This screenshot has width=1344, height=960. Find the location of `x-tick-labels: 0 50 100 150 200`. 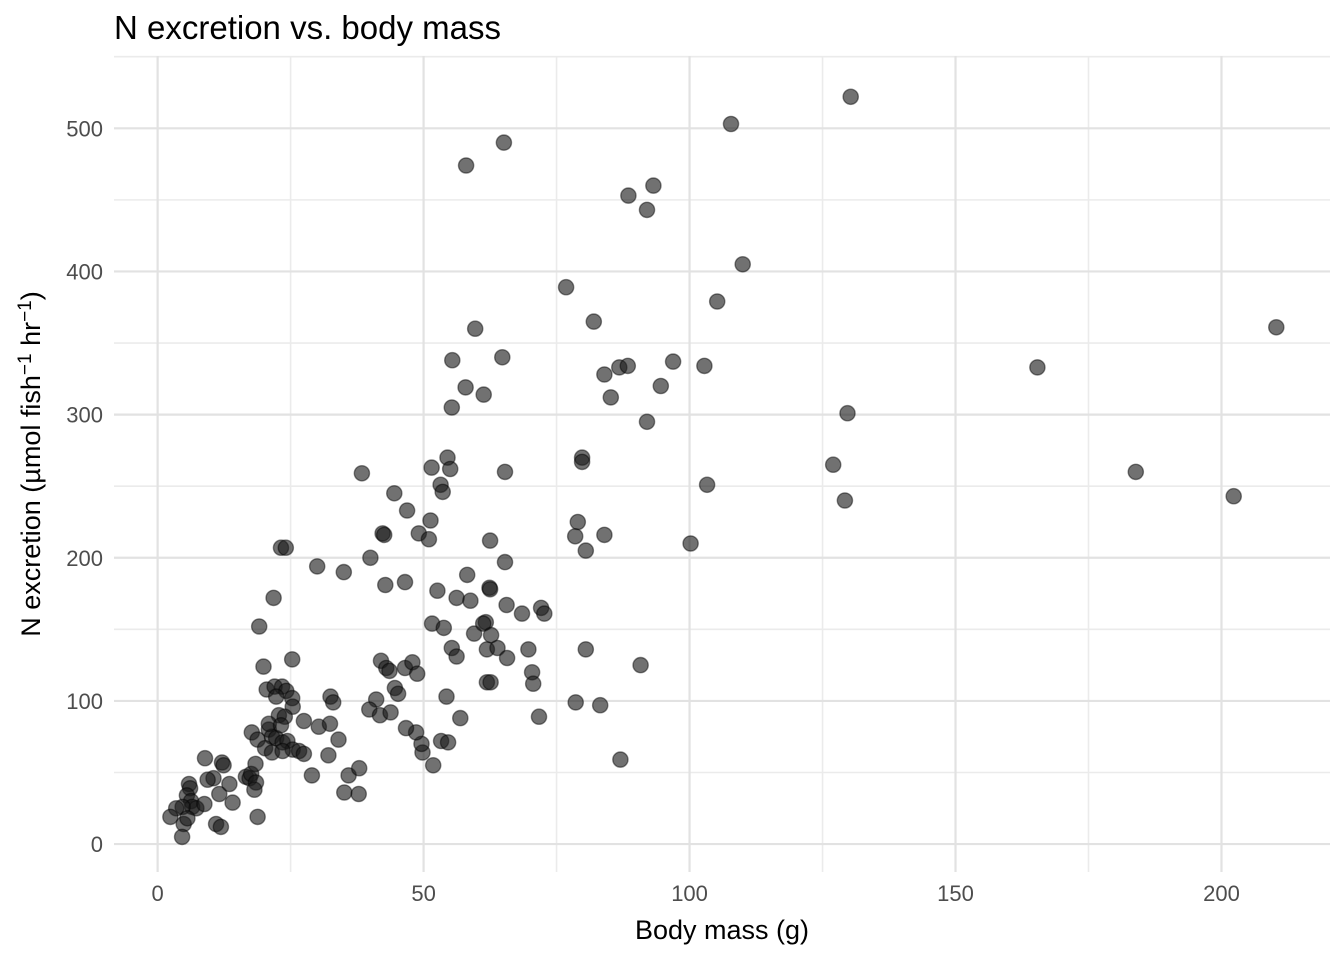

x-tick-labels: 0 50 100 150 200 is located at coordinates (695, 893).